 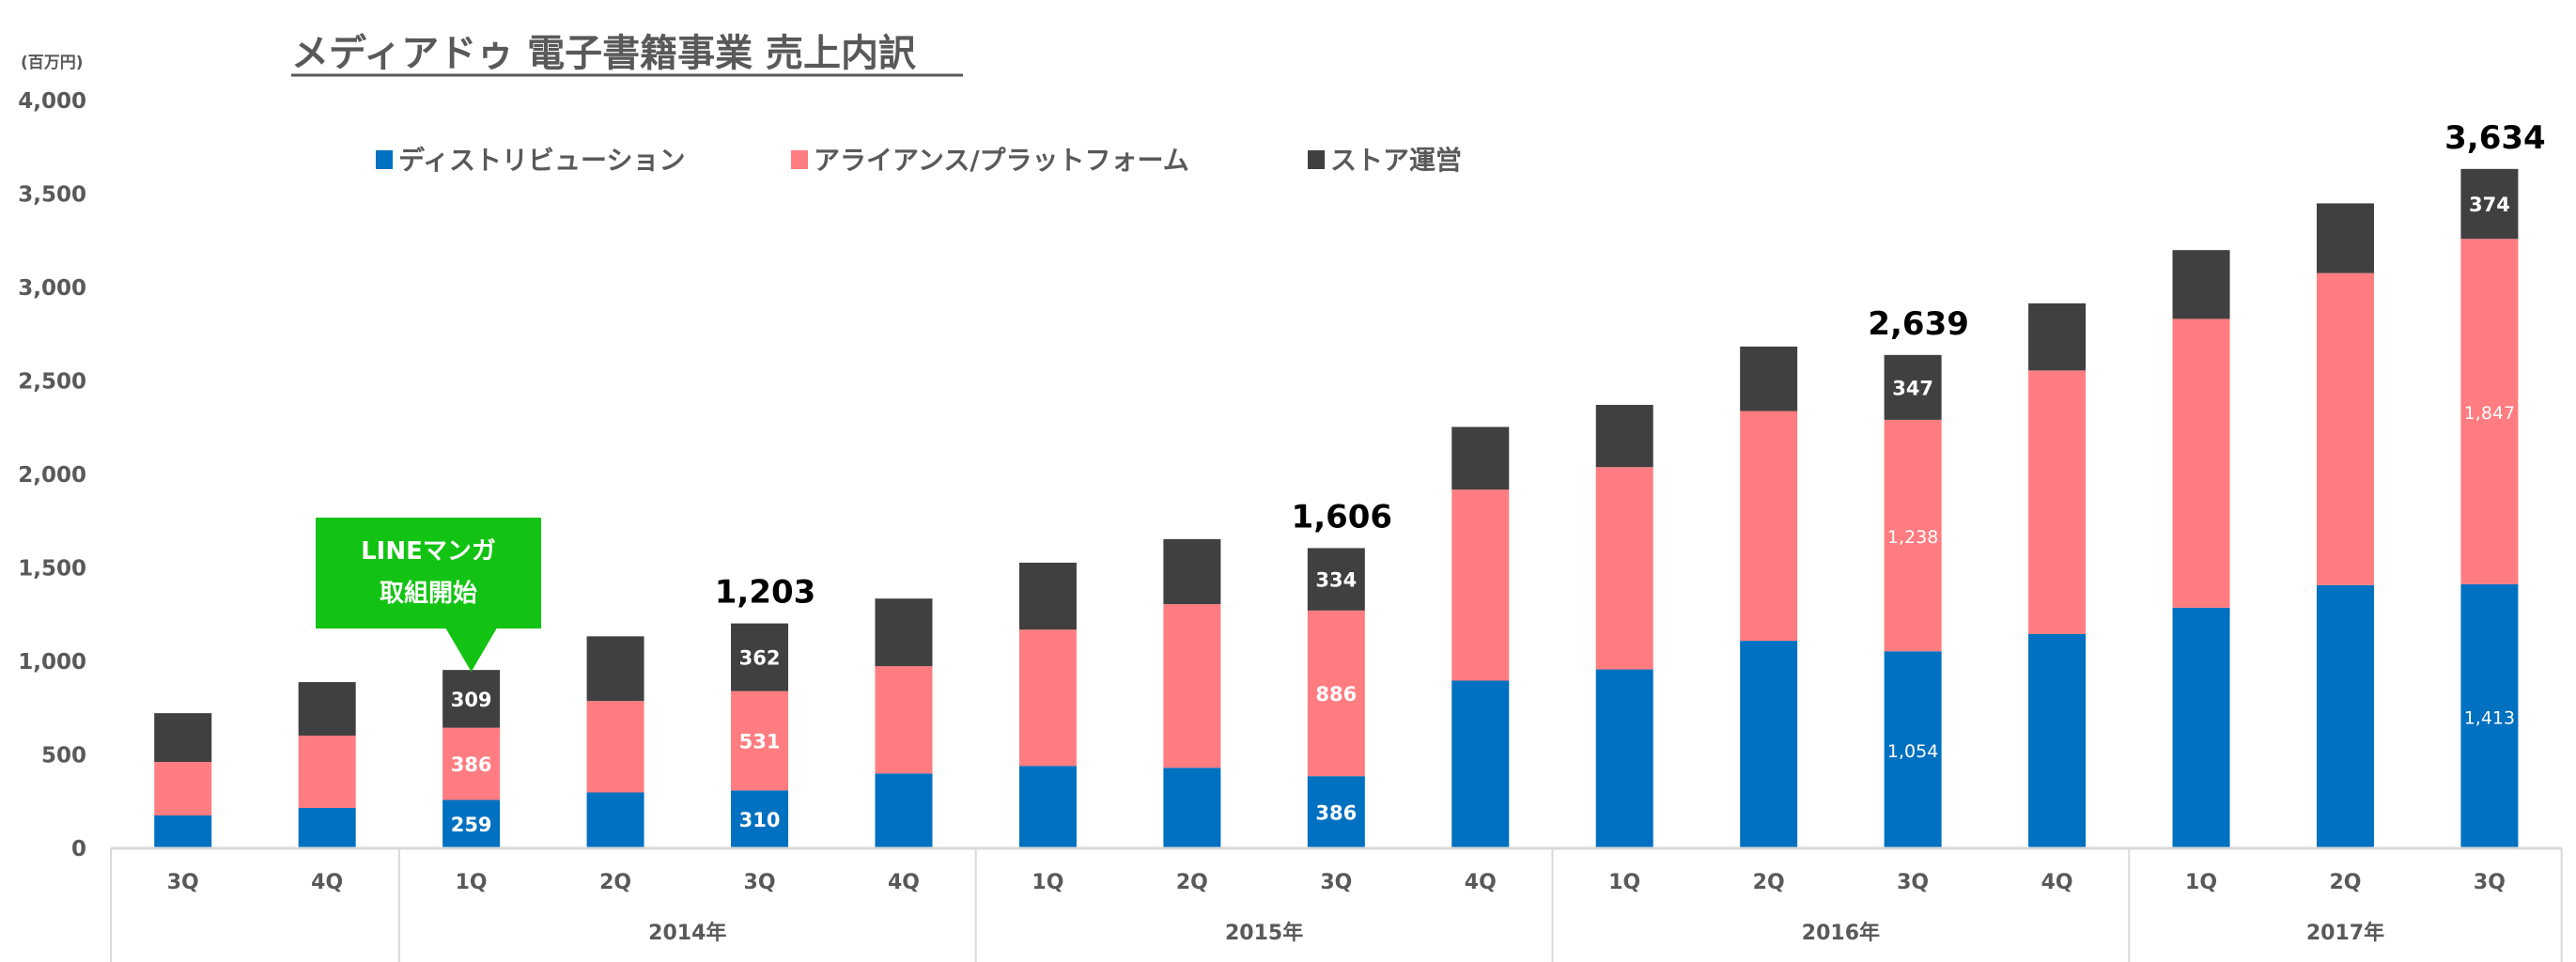 What do you see at coordinates (604, 53) in the screenshot?
I see `chart-title: メディアドゥ 電子書籍事業 売上内訳` at bounding box center [604, 53].